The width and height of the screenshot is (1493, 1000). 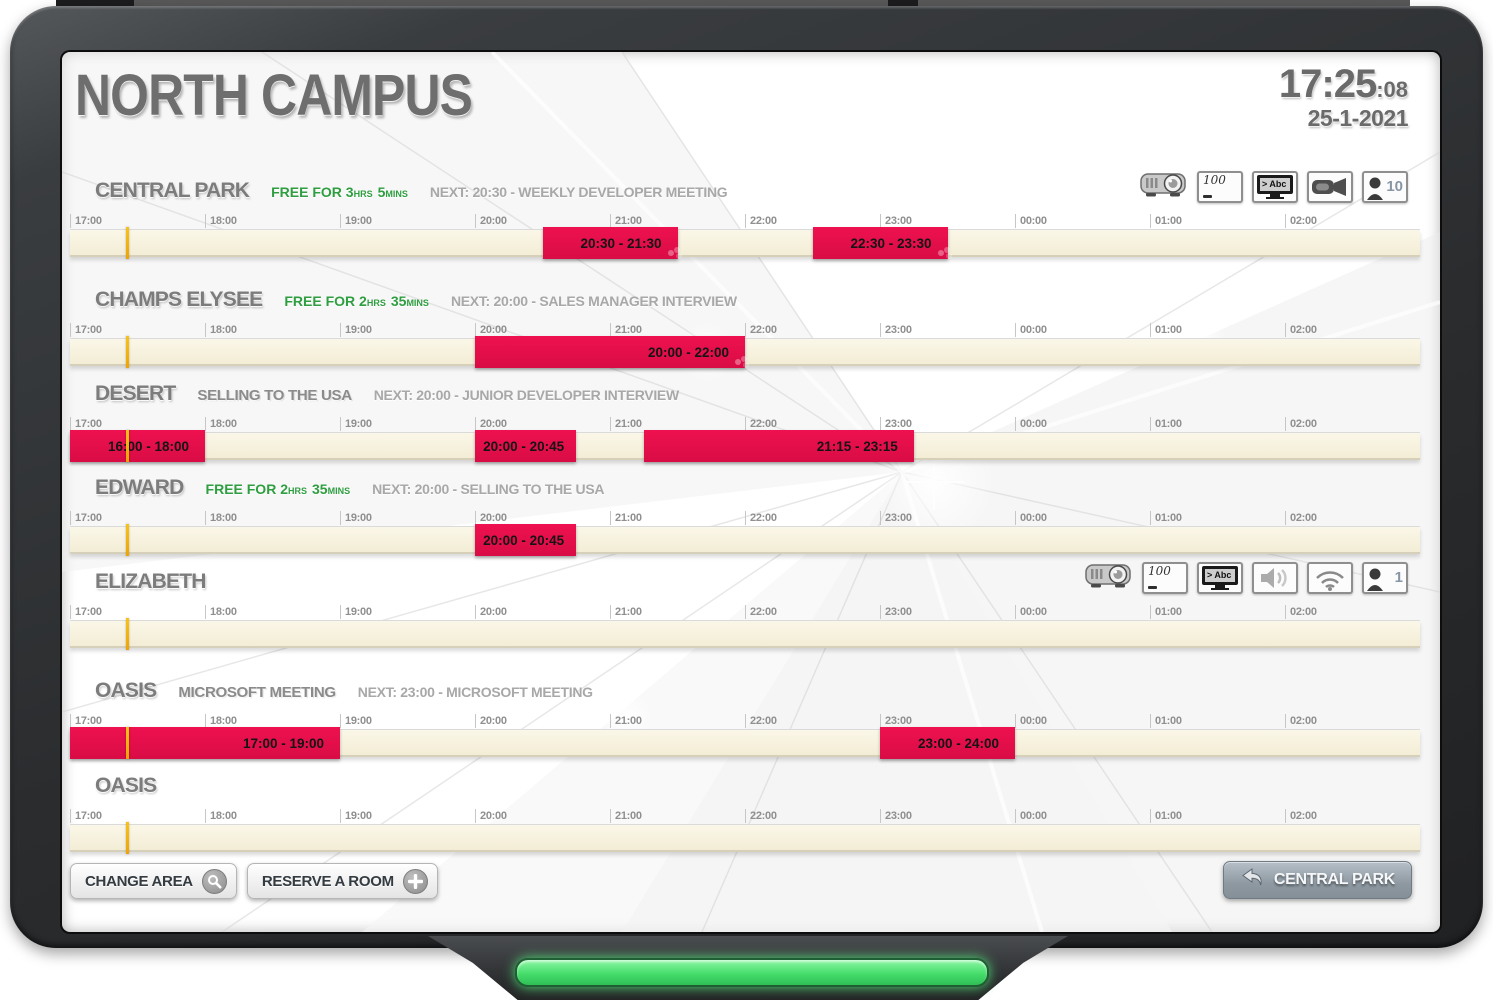 What do you see at coordinates (778, 446) in the screenshot?
I see `booking-block: 21:15 - 23:15` at bounding box center [778, 446].